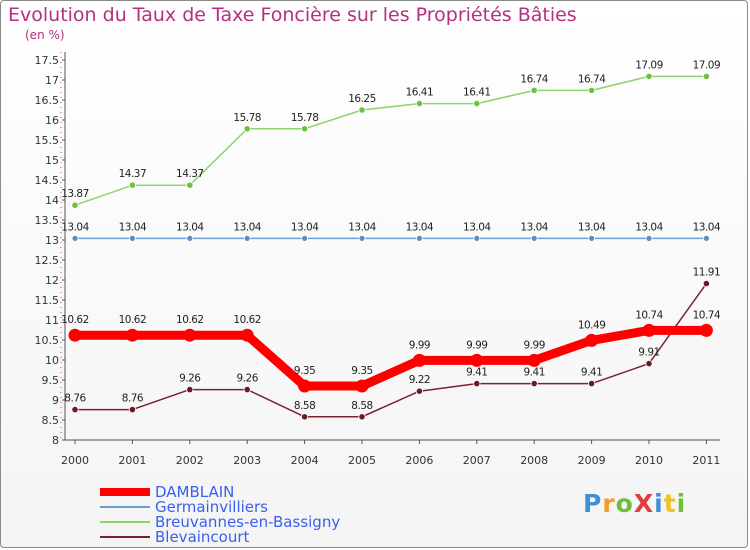  I want to click on legend-swatch-breuvannes, so click(125, 521).